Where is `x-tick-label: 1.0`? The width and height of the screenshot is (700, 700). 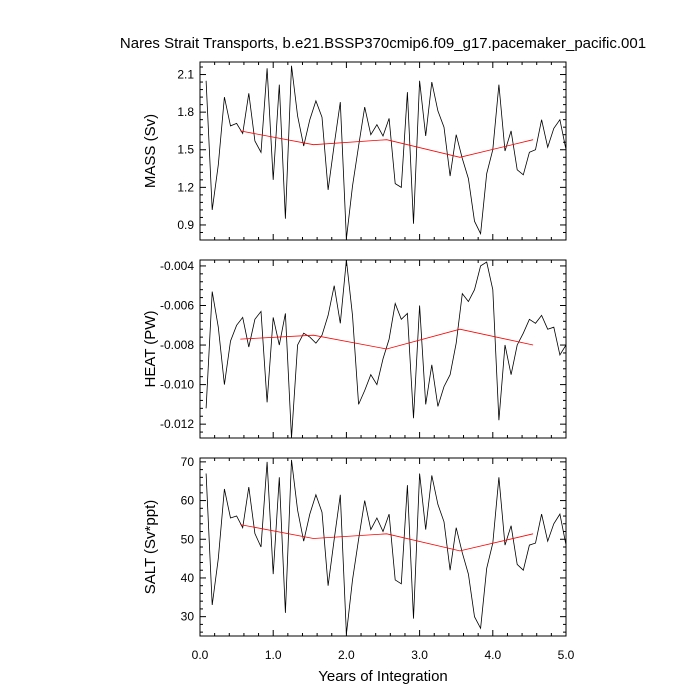
x-tick-label: 1.0 is located at coordinates (273, 655).